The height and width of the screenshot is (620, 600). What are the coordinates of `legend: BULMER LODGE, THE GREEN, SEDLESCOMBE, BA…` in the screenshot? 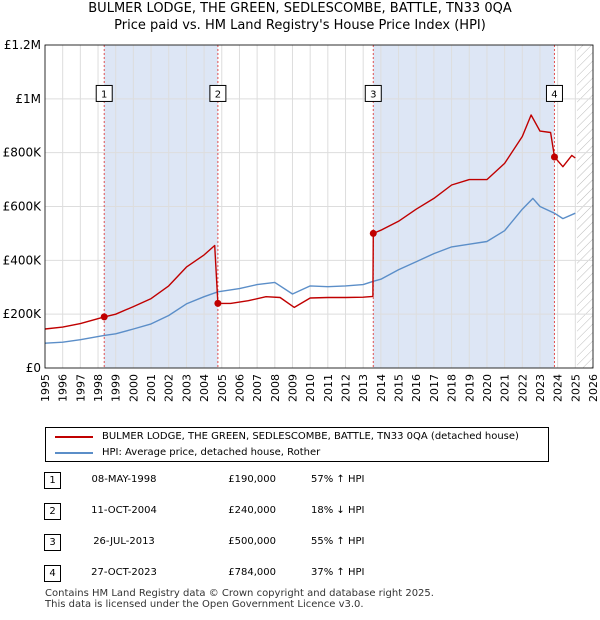 It's located at (297, 444).